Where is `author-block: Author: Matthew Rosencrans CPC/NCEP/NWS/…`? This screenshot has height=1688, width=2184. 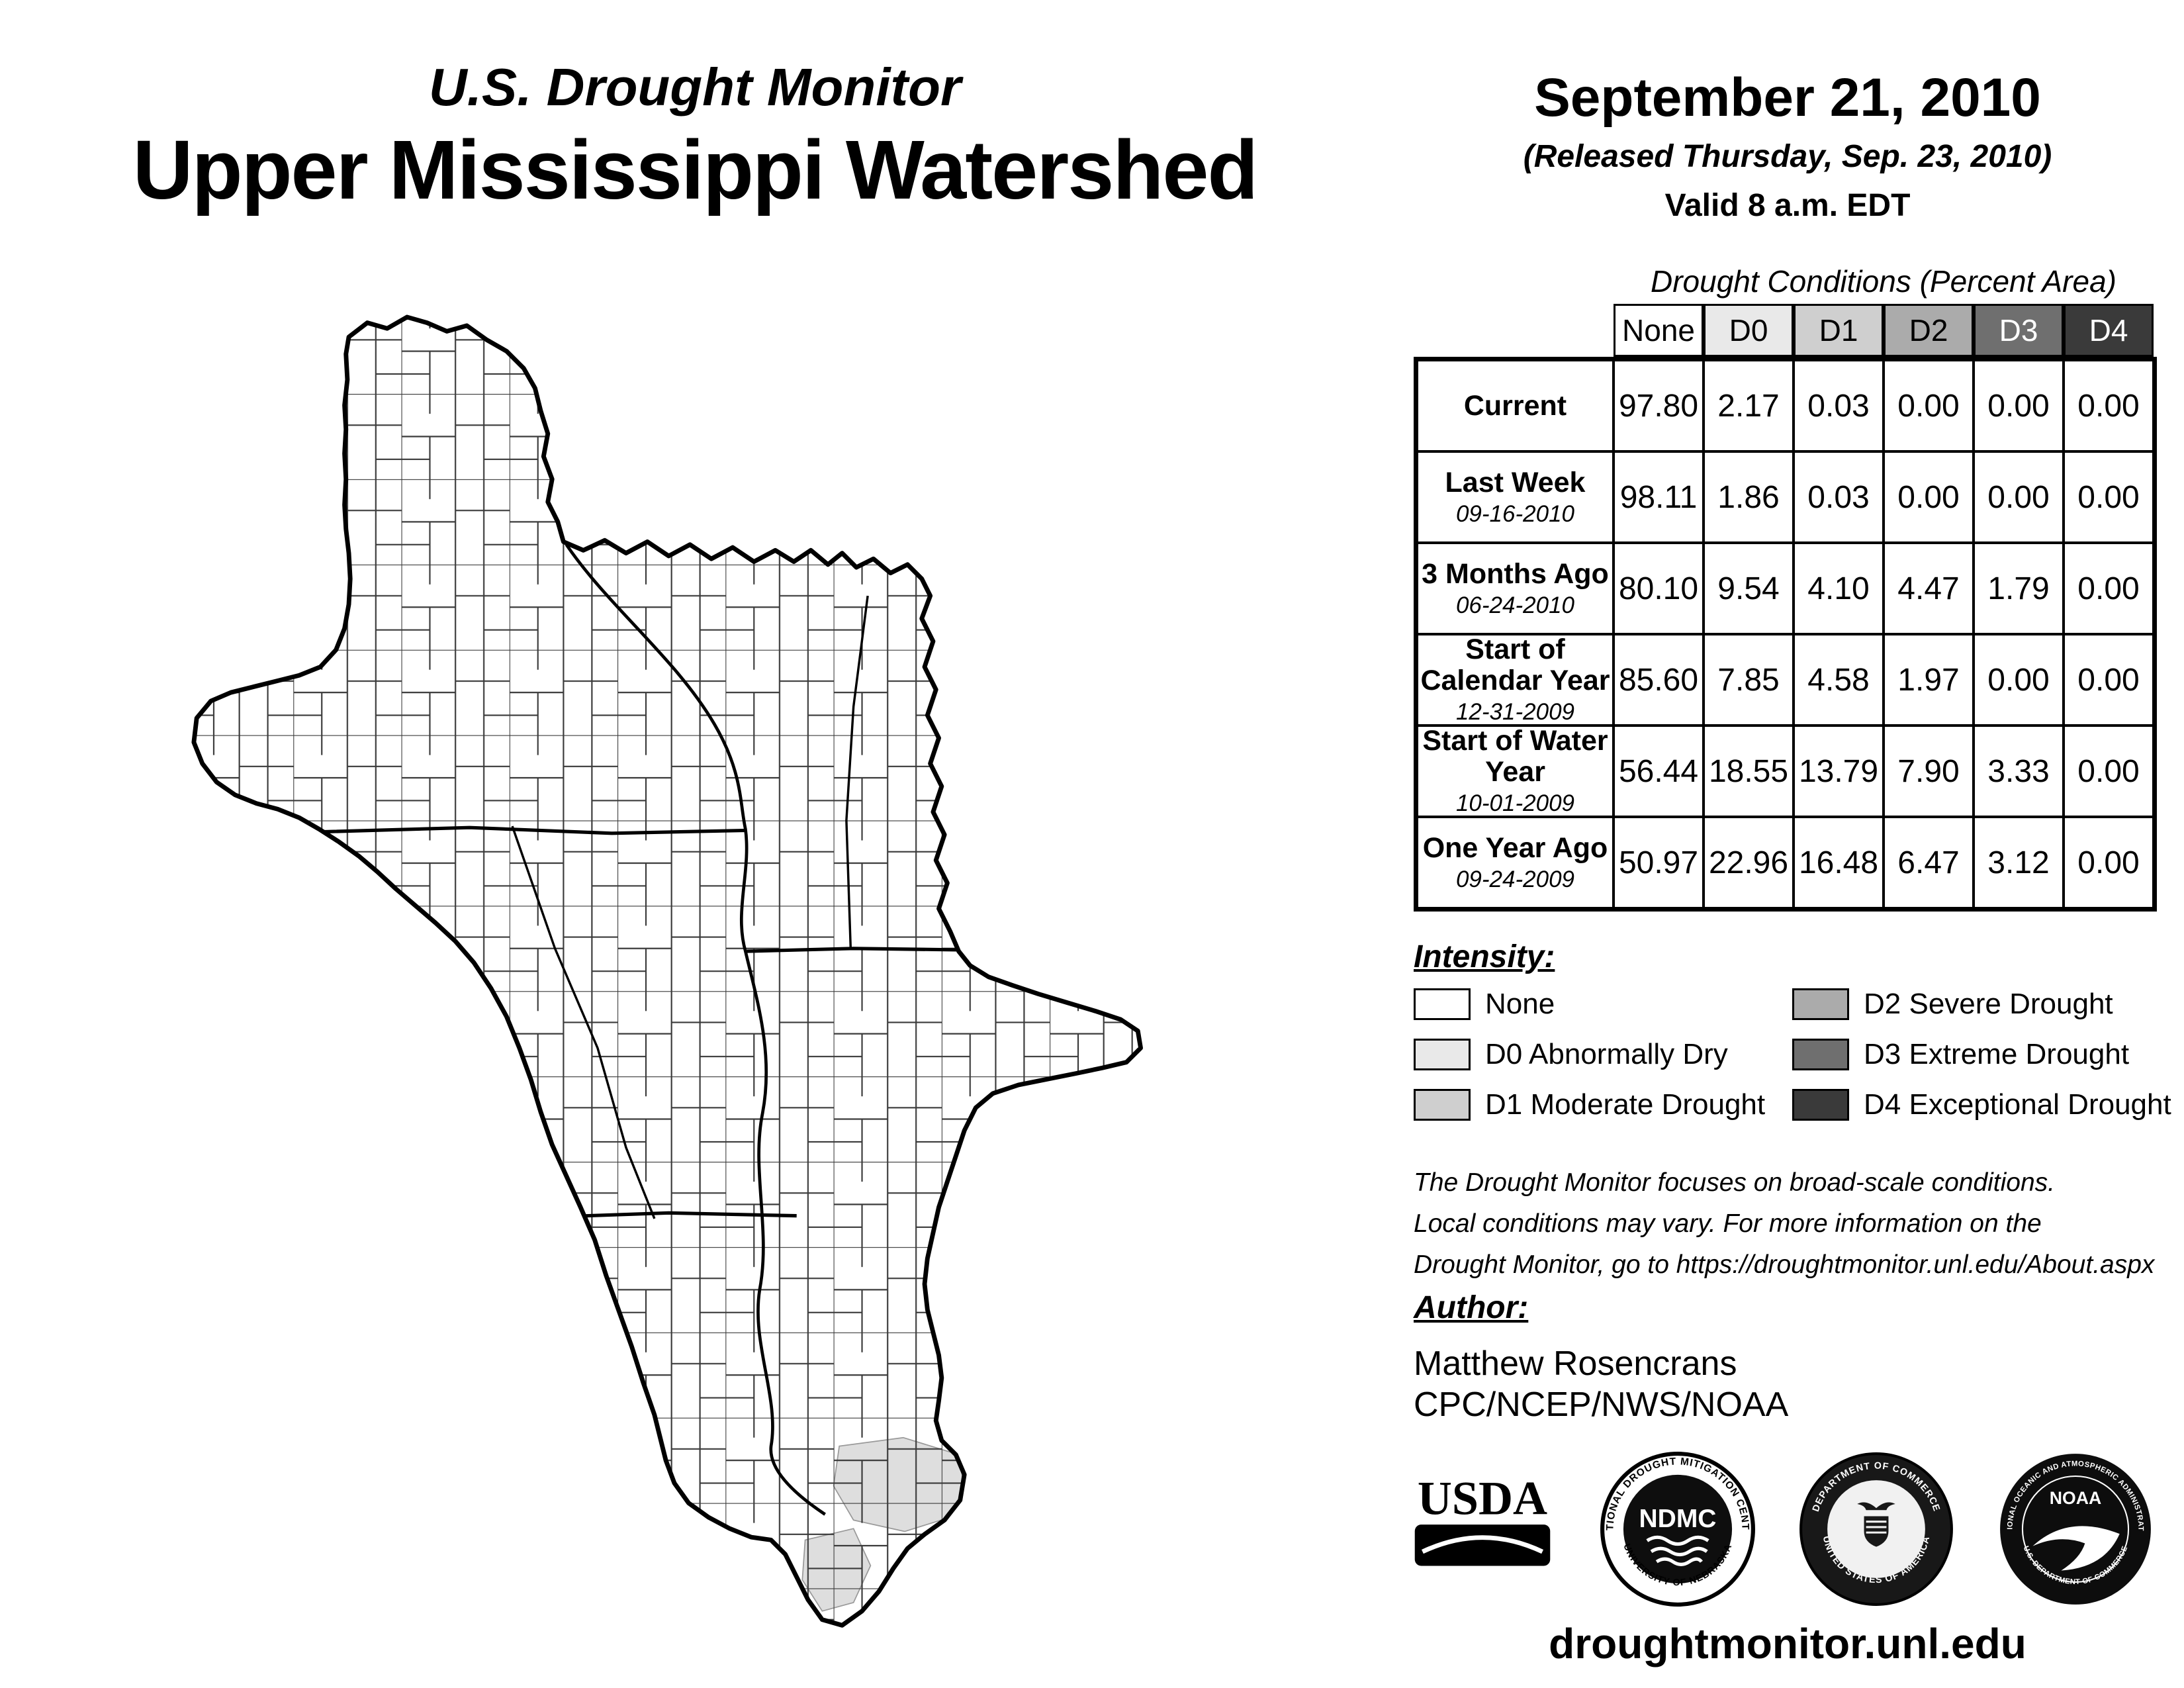
author-block: Author: Matthew Rosencrans CPC/NCEP/NWS/… is located at coordinates (1601, 1357).